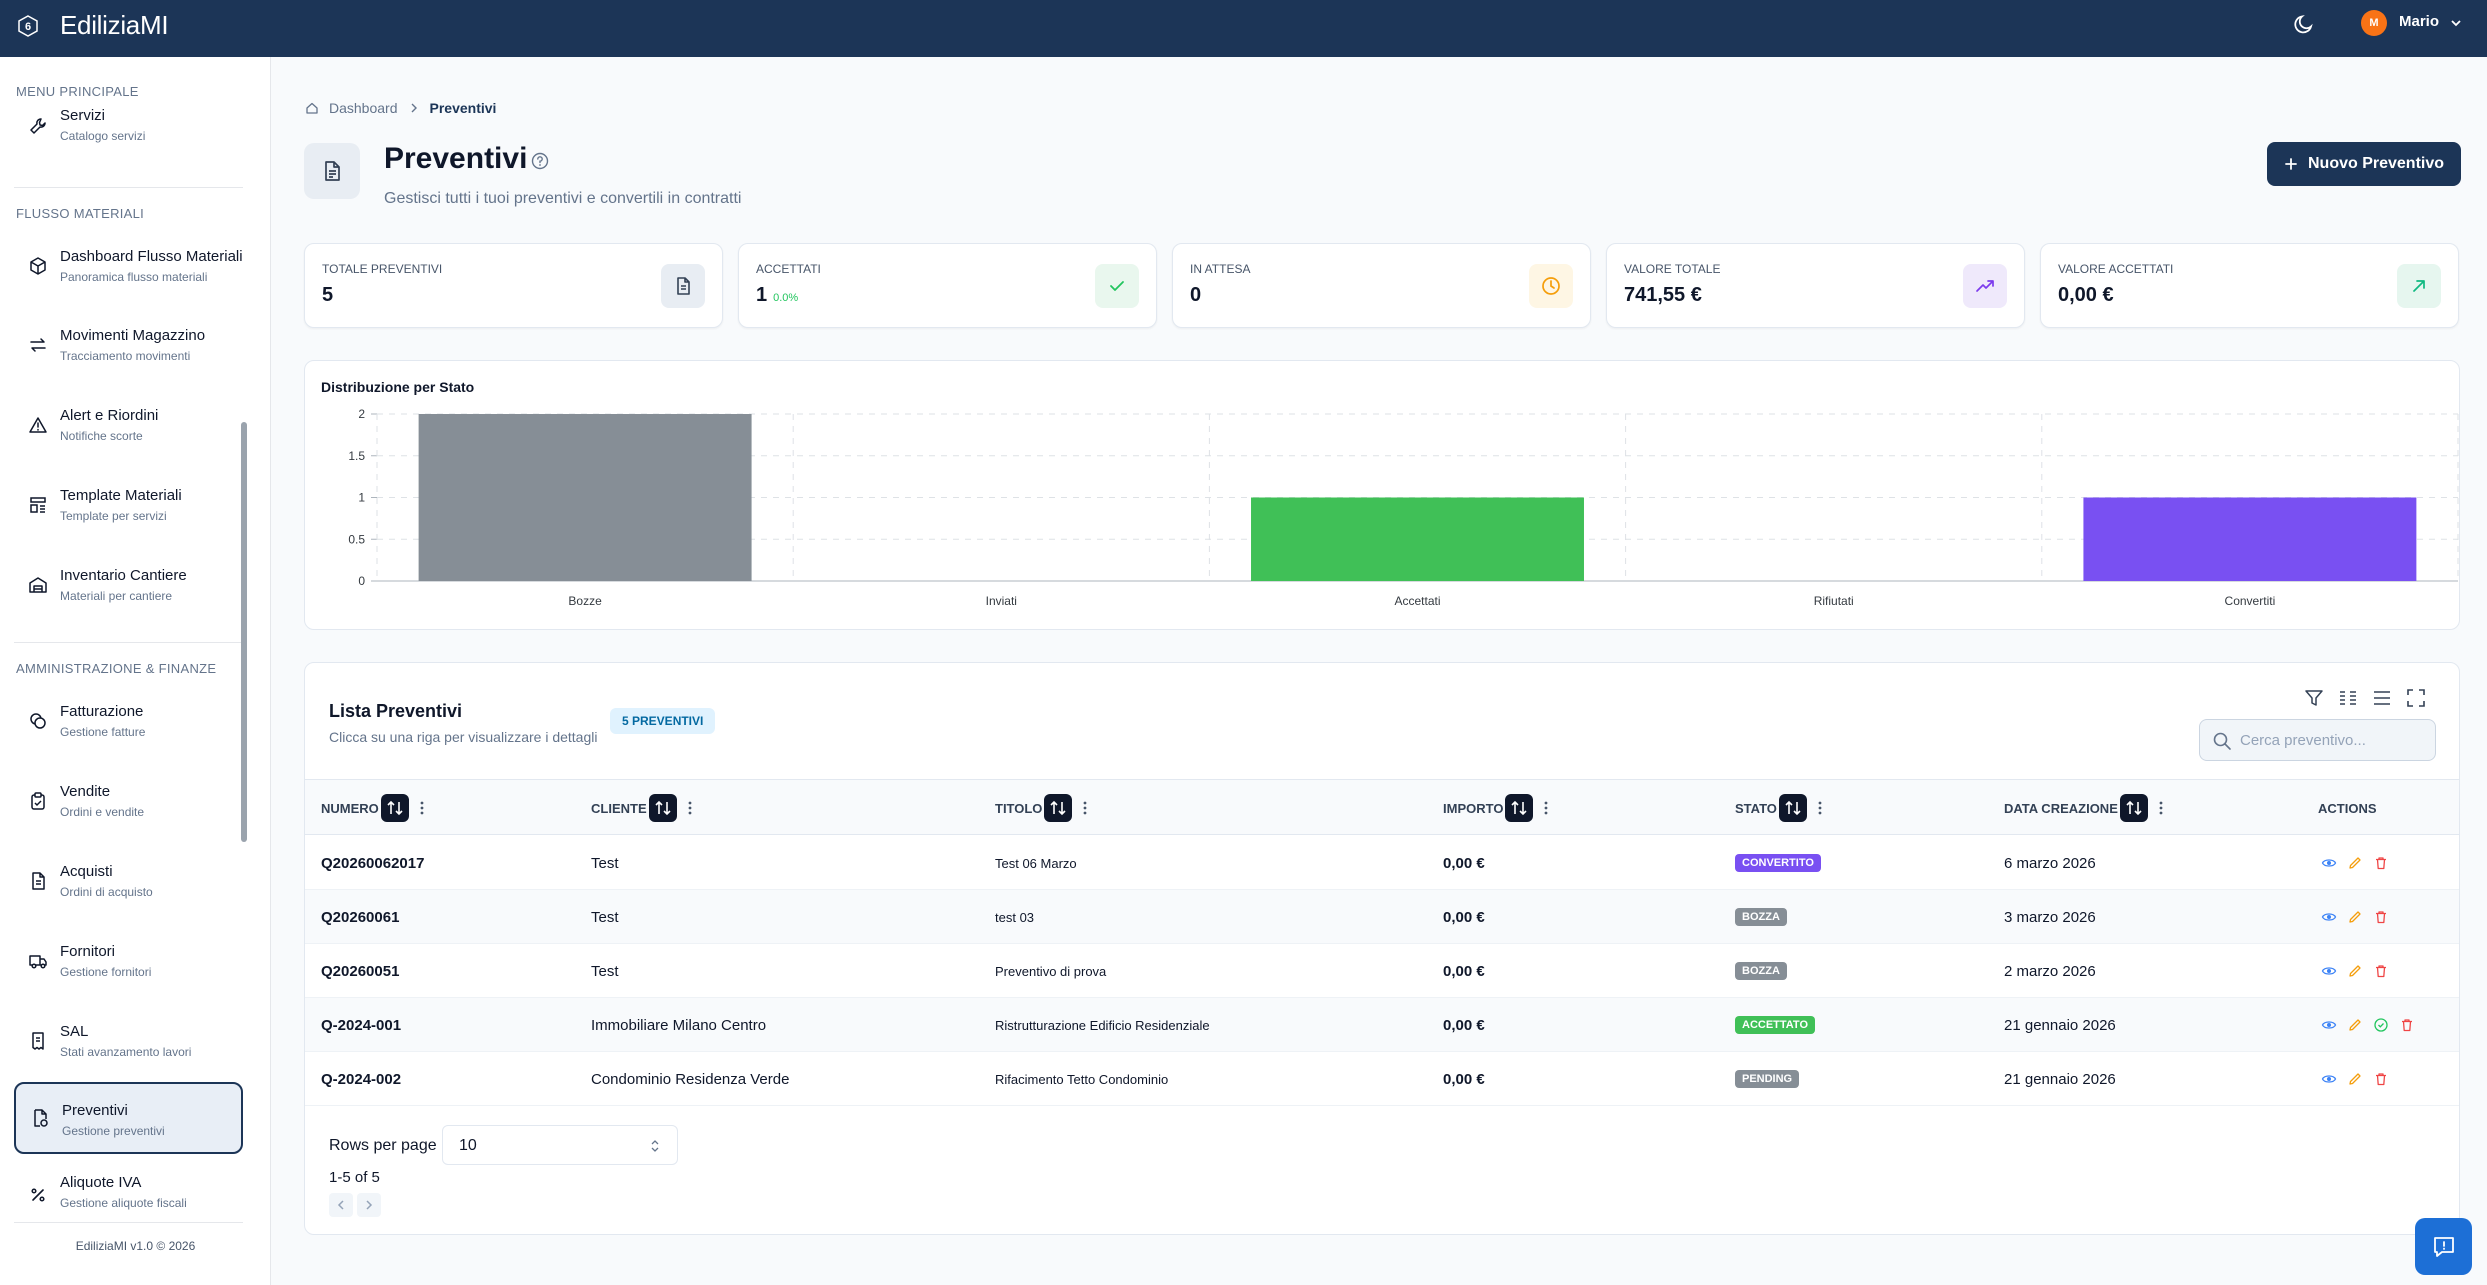  I want to click on rows-per-page-value: 10, so click(468, 1145).